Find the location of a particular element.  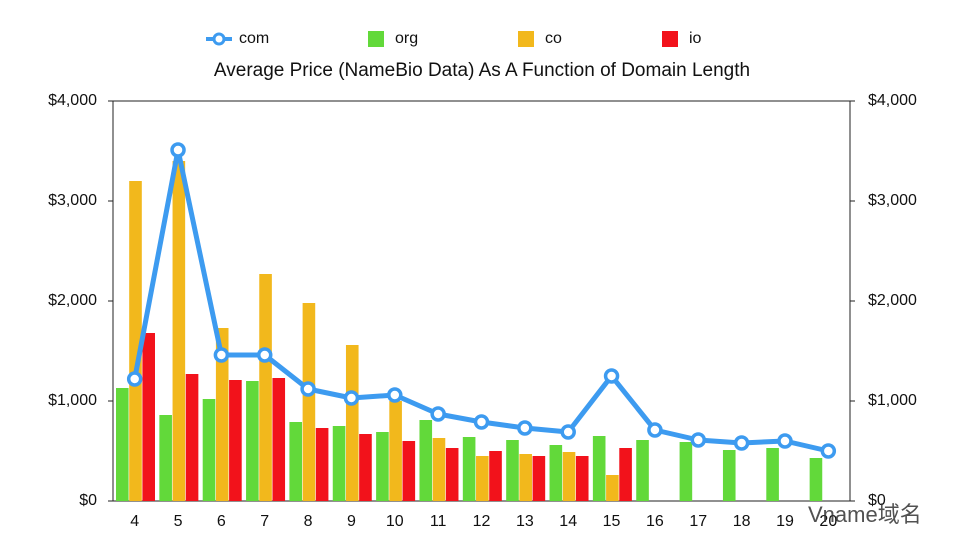

x-tick-label: 14 is located at coordinates (568, 521).